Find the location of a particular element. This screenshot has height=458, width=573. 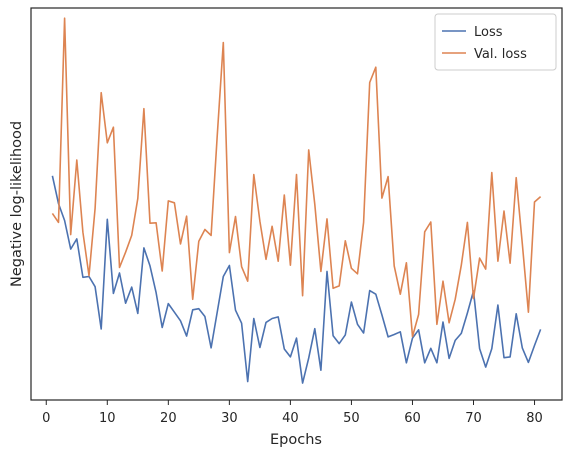

x-tick-label: 50 is located at coordinates (351, 418).